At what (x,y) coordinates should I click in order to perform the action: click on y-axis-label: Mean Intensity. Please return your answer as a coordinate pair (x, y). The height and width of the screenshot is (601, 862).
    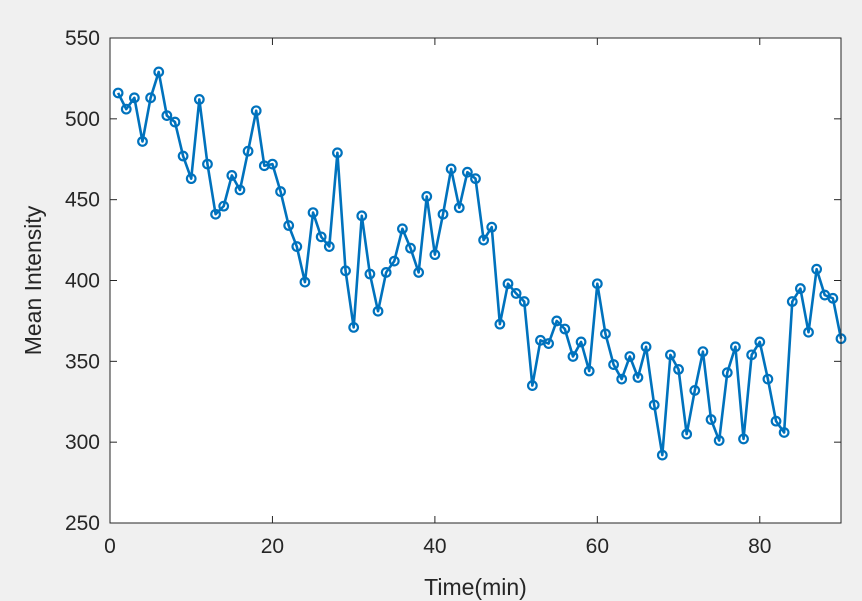
    Looking at the image, I should click on (33, 280).